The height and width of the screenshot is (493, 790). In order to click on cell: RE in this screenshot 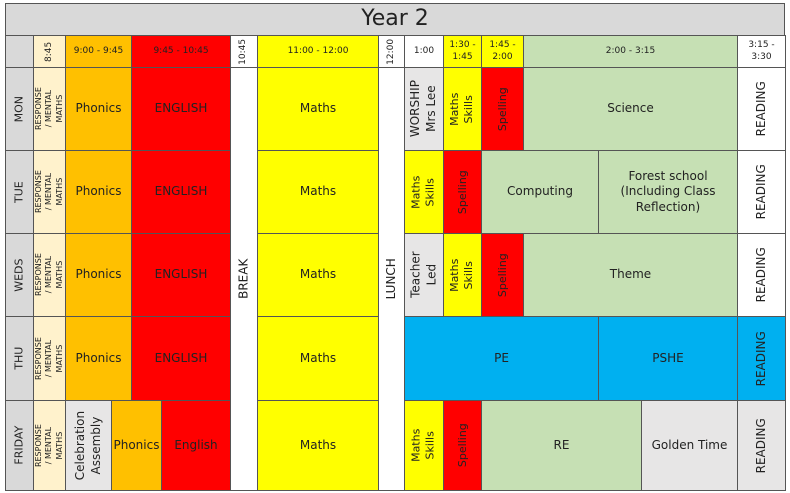, I will do `click(561, 445)`.